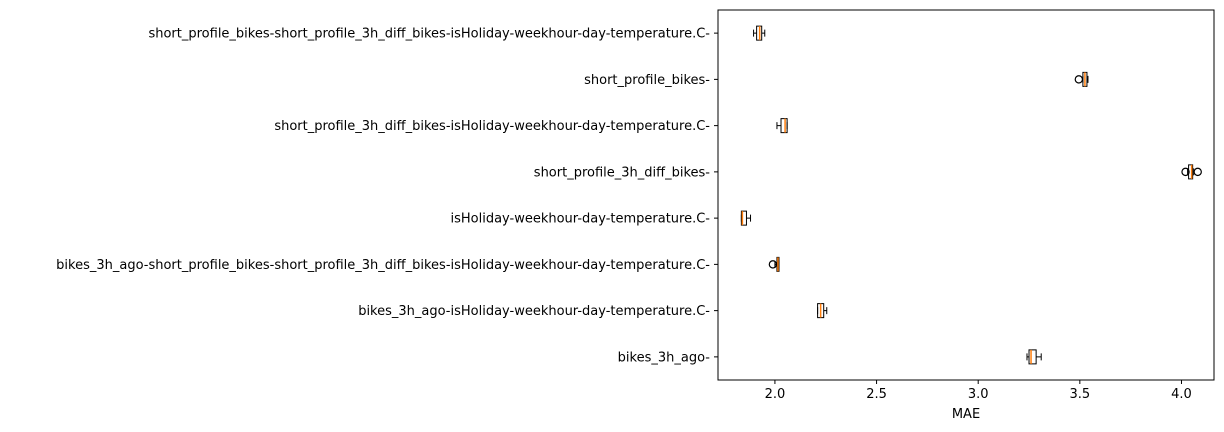  What do you see at coordinates (647, 80) in the screenshot?
I see `y-tick-label-1: short_profile_bikes-` at bounding box center [647, 80].